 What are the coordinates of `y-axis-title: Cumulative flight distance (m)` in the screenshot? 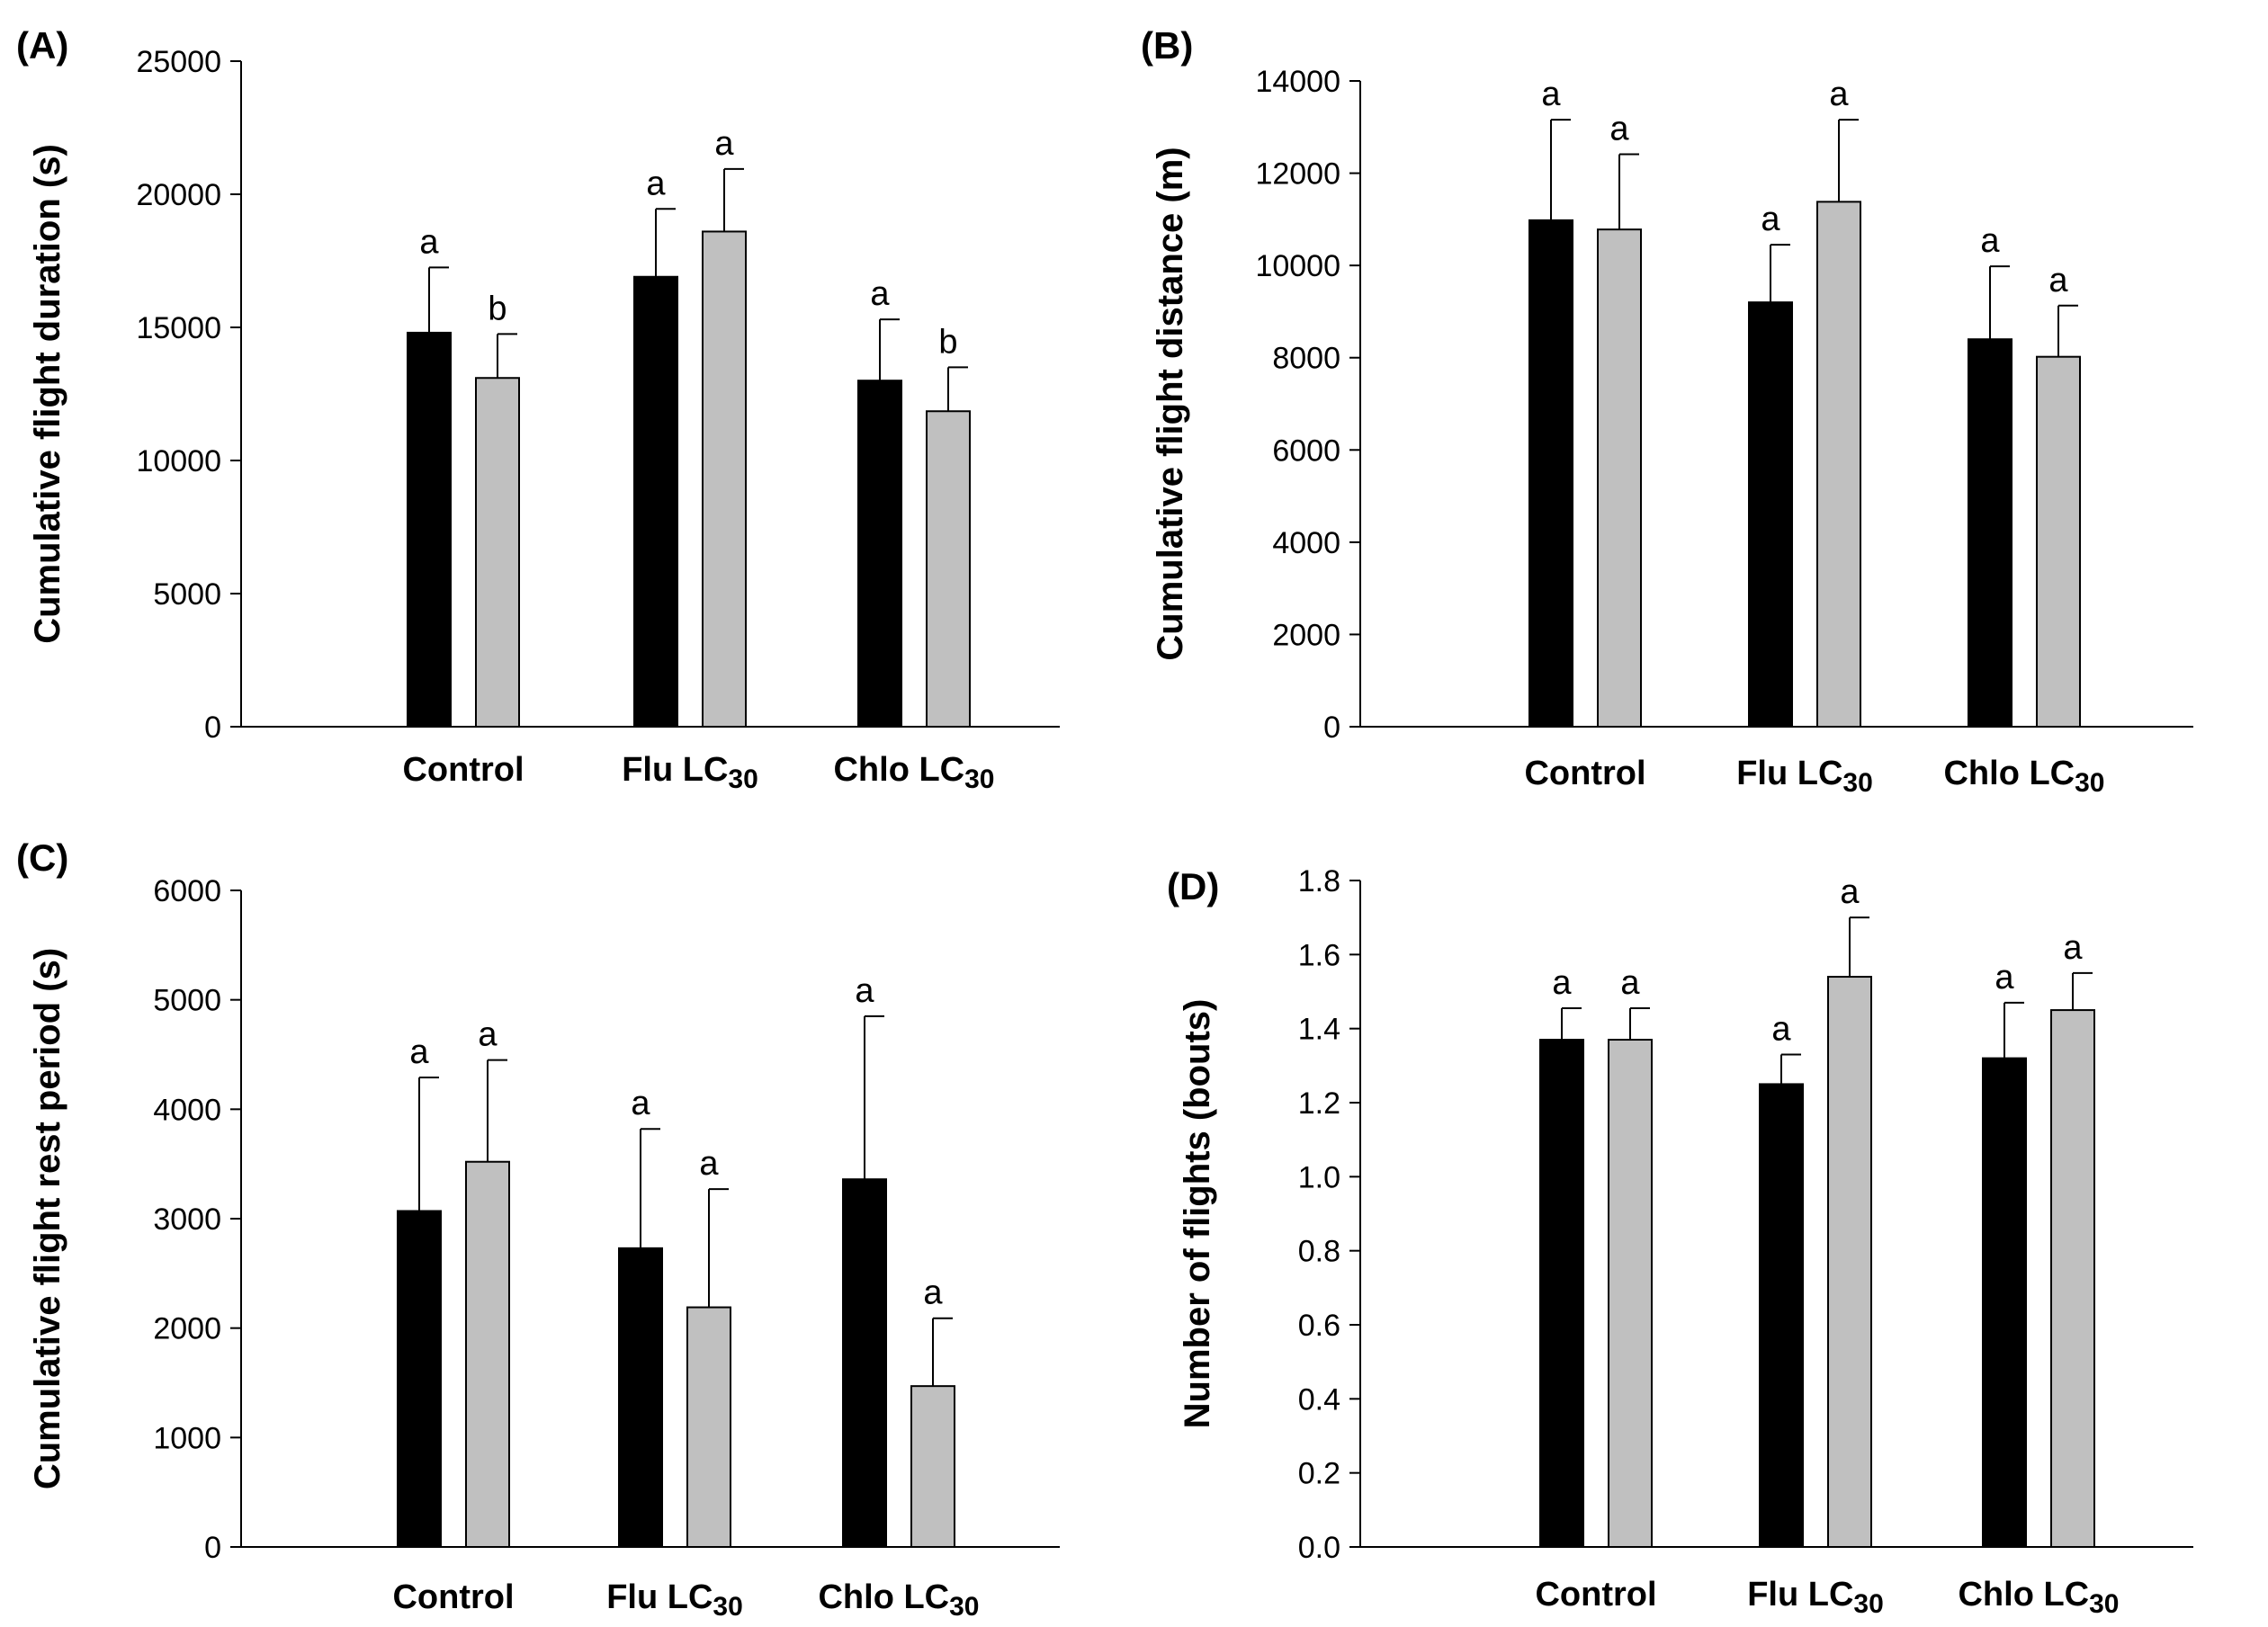 It's located at (1170, 403).